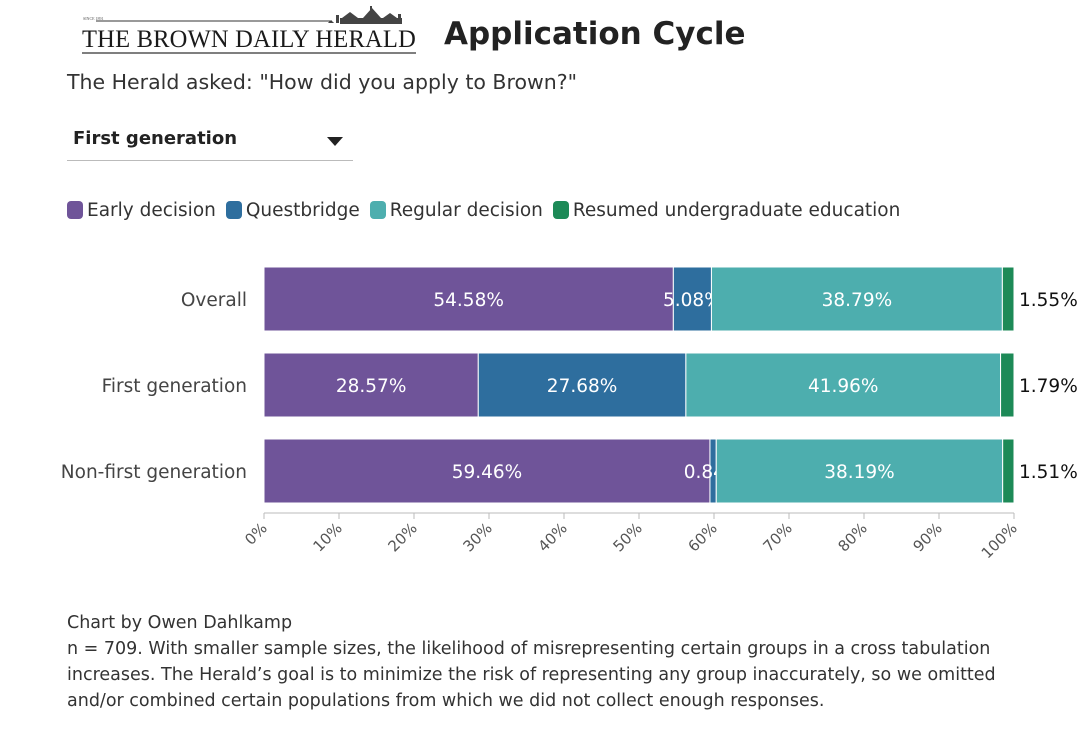 Image resolution: width=1080 pixels, height=737 pixels. What do you see at coordinates (1008, 299) in the screenshot?
I see `bar-segment-resumed-undergraduate-education-overall` at bounding box center [1008, 299].